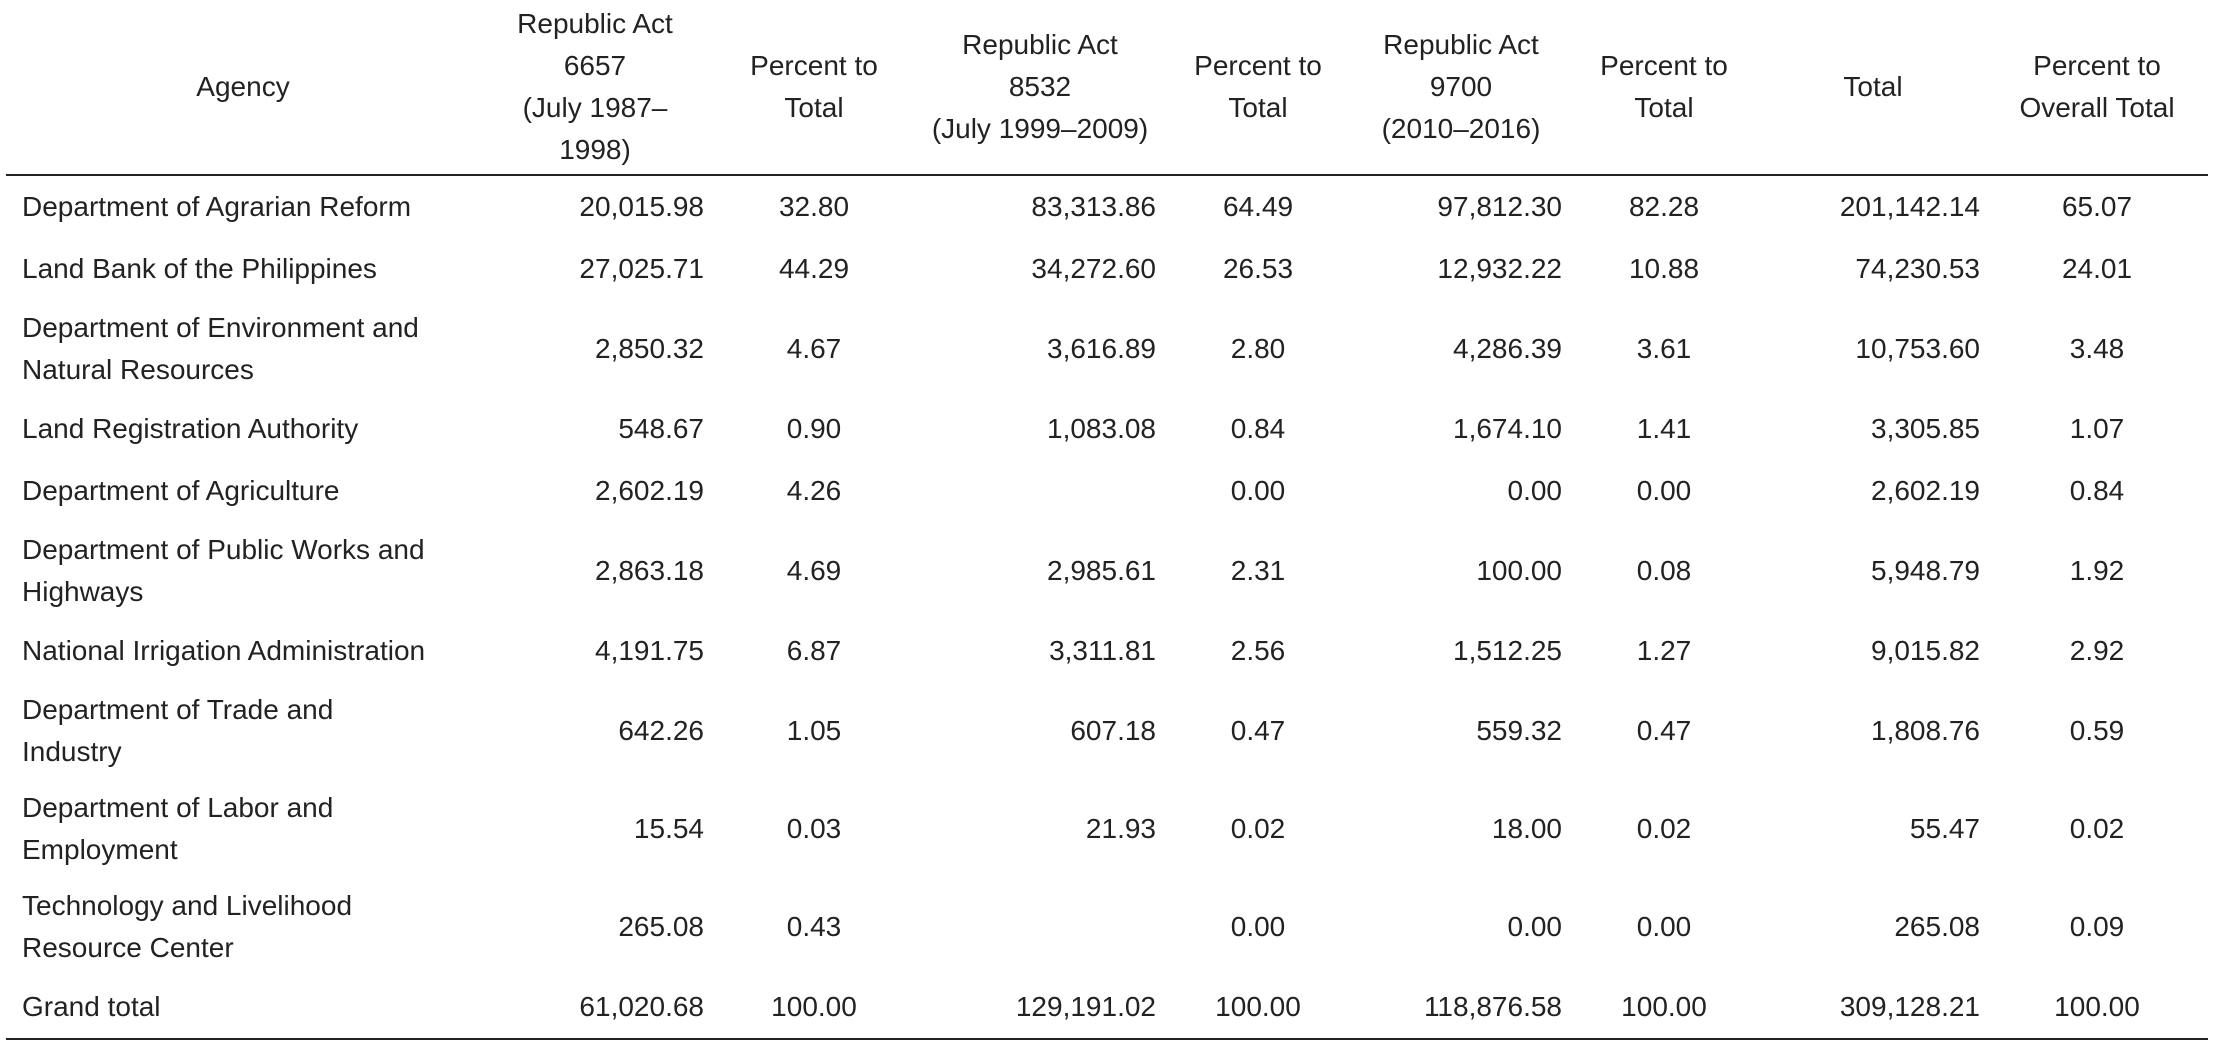 The image size is (2214, 1040). Describe the element at coordinates (1040, 1008) in the screenshot. I see `cell-ra8532: 129,191.02` at that location.